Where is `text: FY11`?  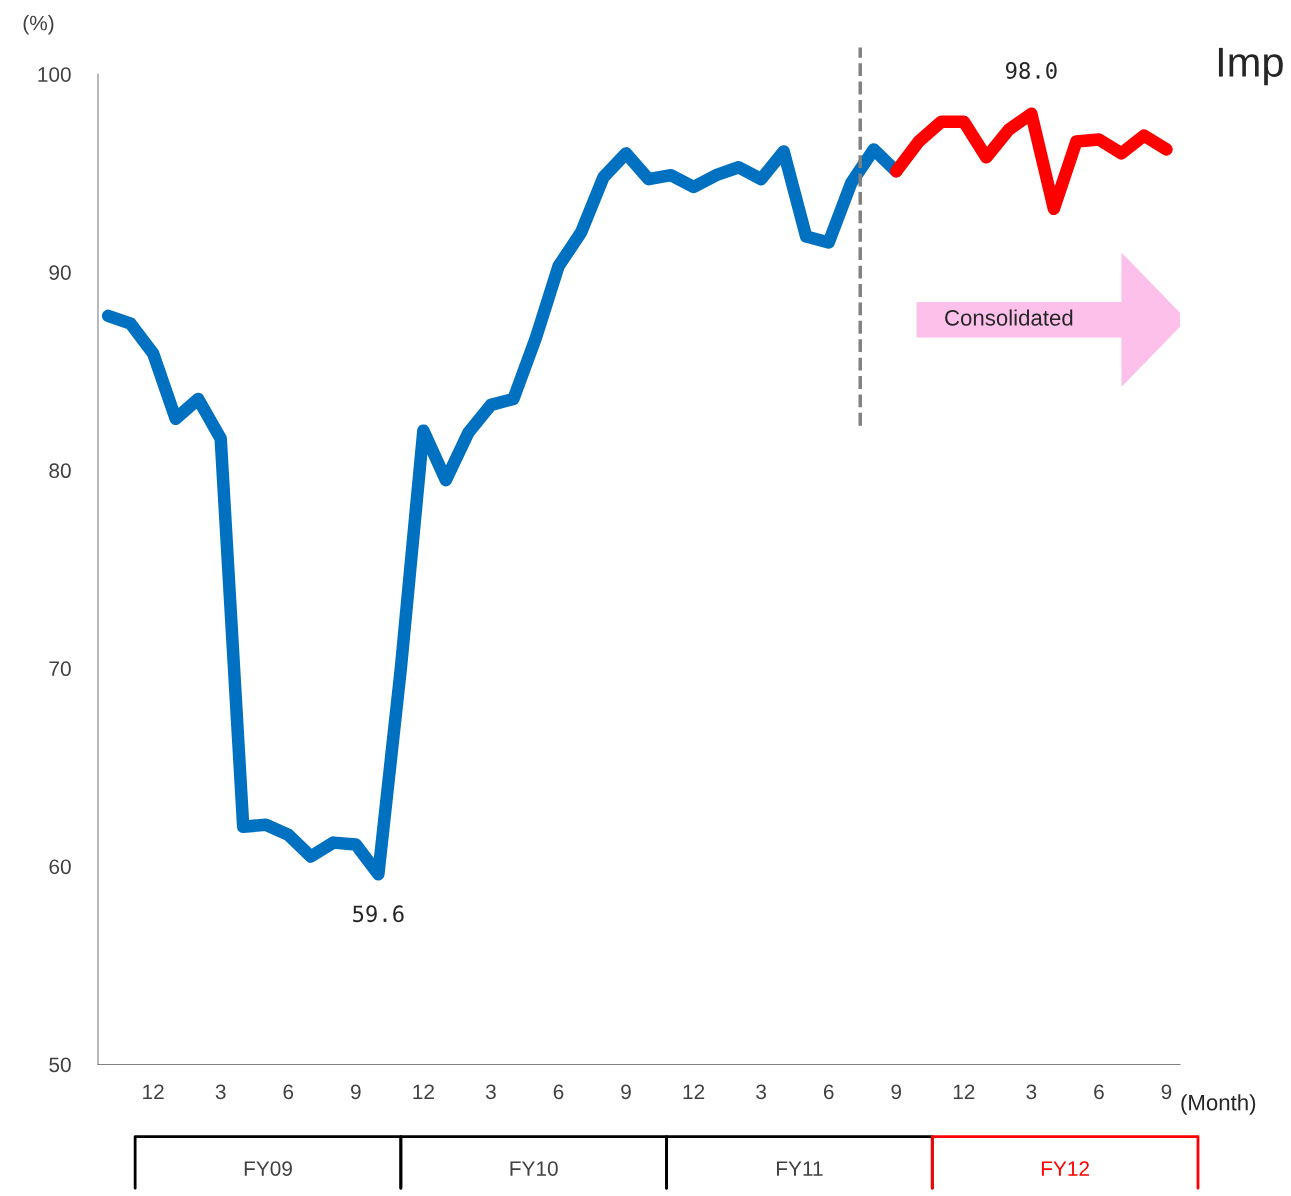
text: FY11 is located at coordinates (800, 1168).